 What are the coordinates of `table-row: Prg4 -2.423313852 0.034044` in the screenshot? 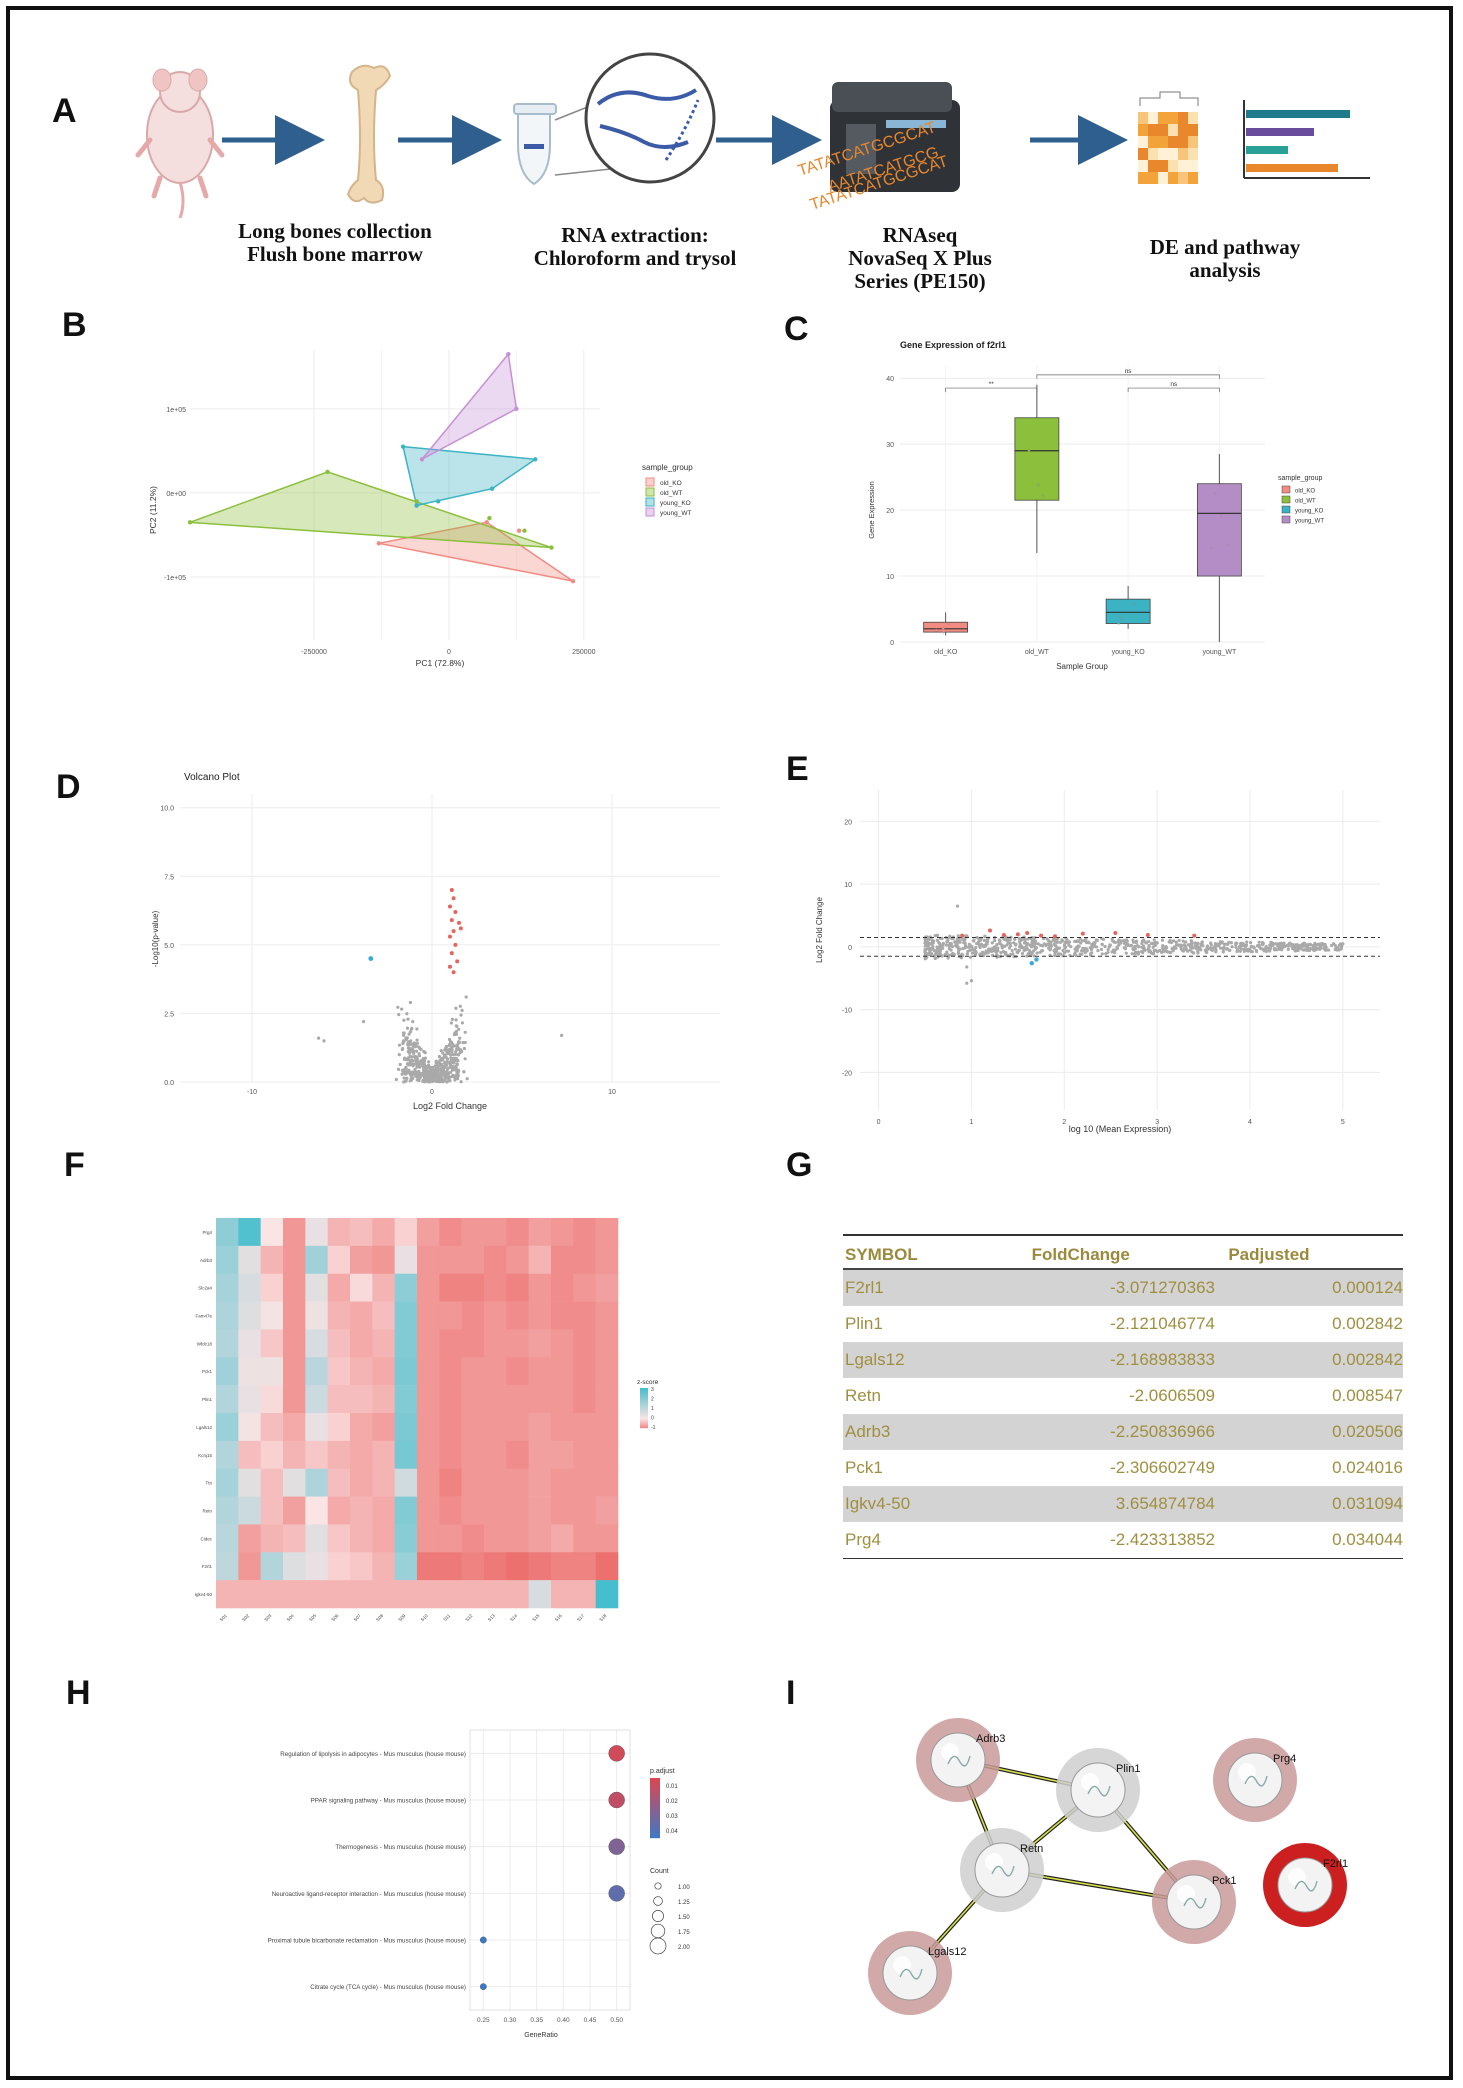 It's located at (1123, 1540).